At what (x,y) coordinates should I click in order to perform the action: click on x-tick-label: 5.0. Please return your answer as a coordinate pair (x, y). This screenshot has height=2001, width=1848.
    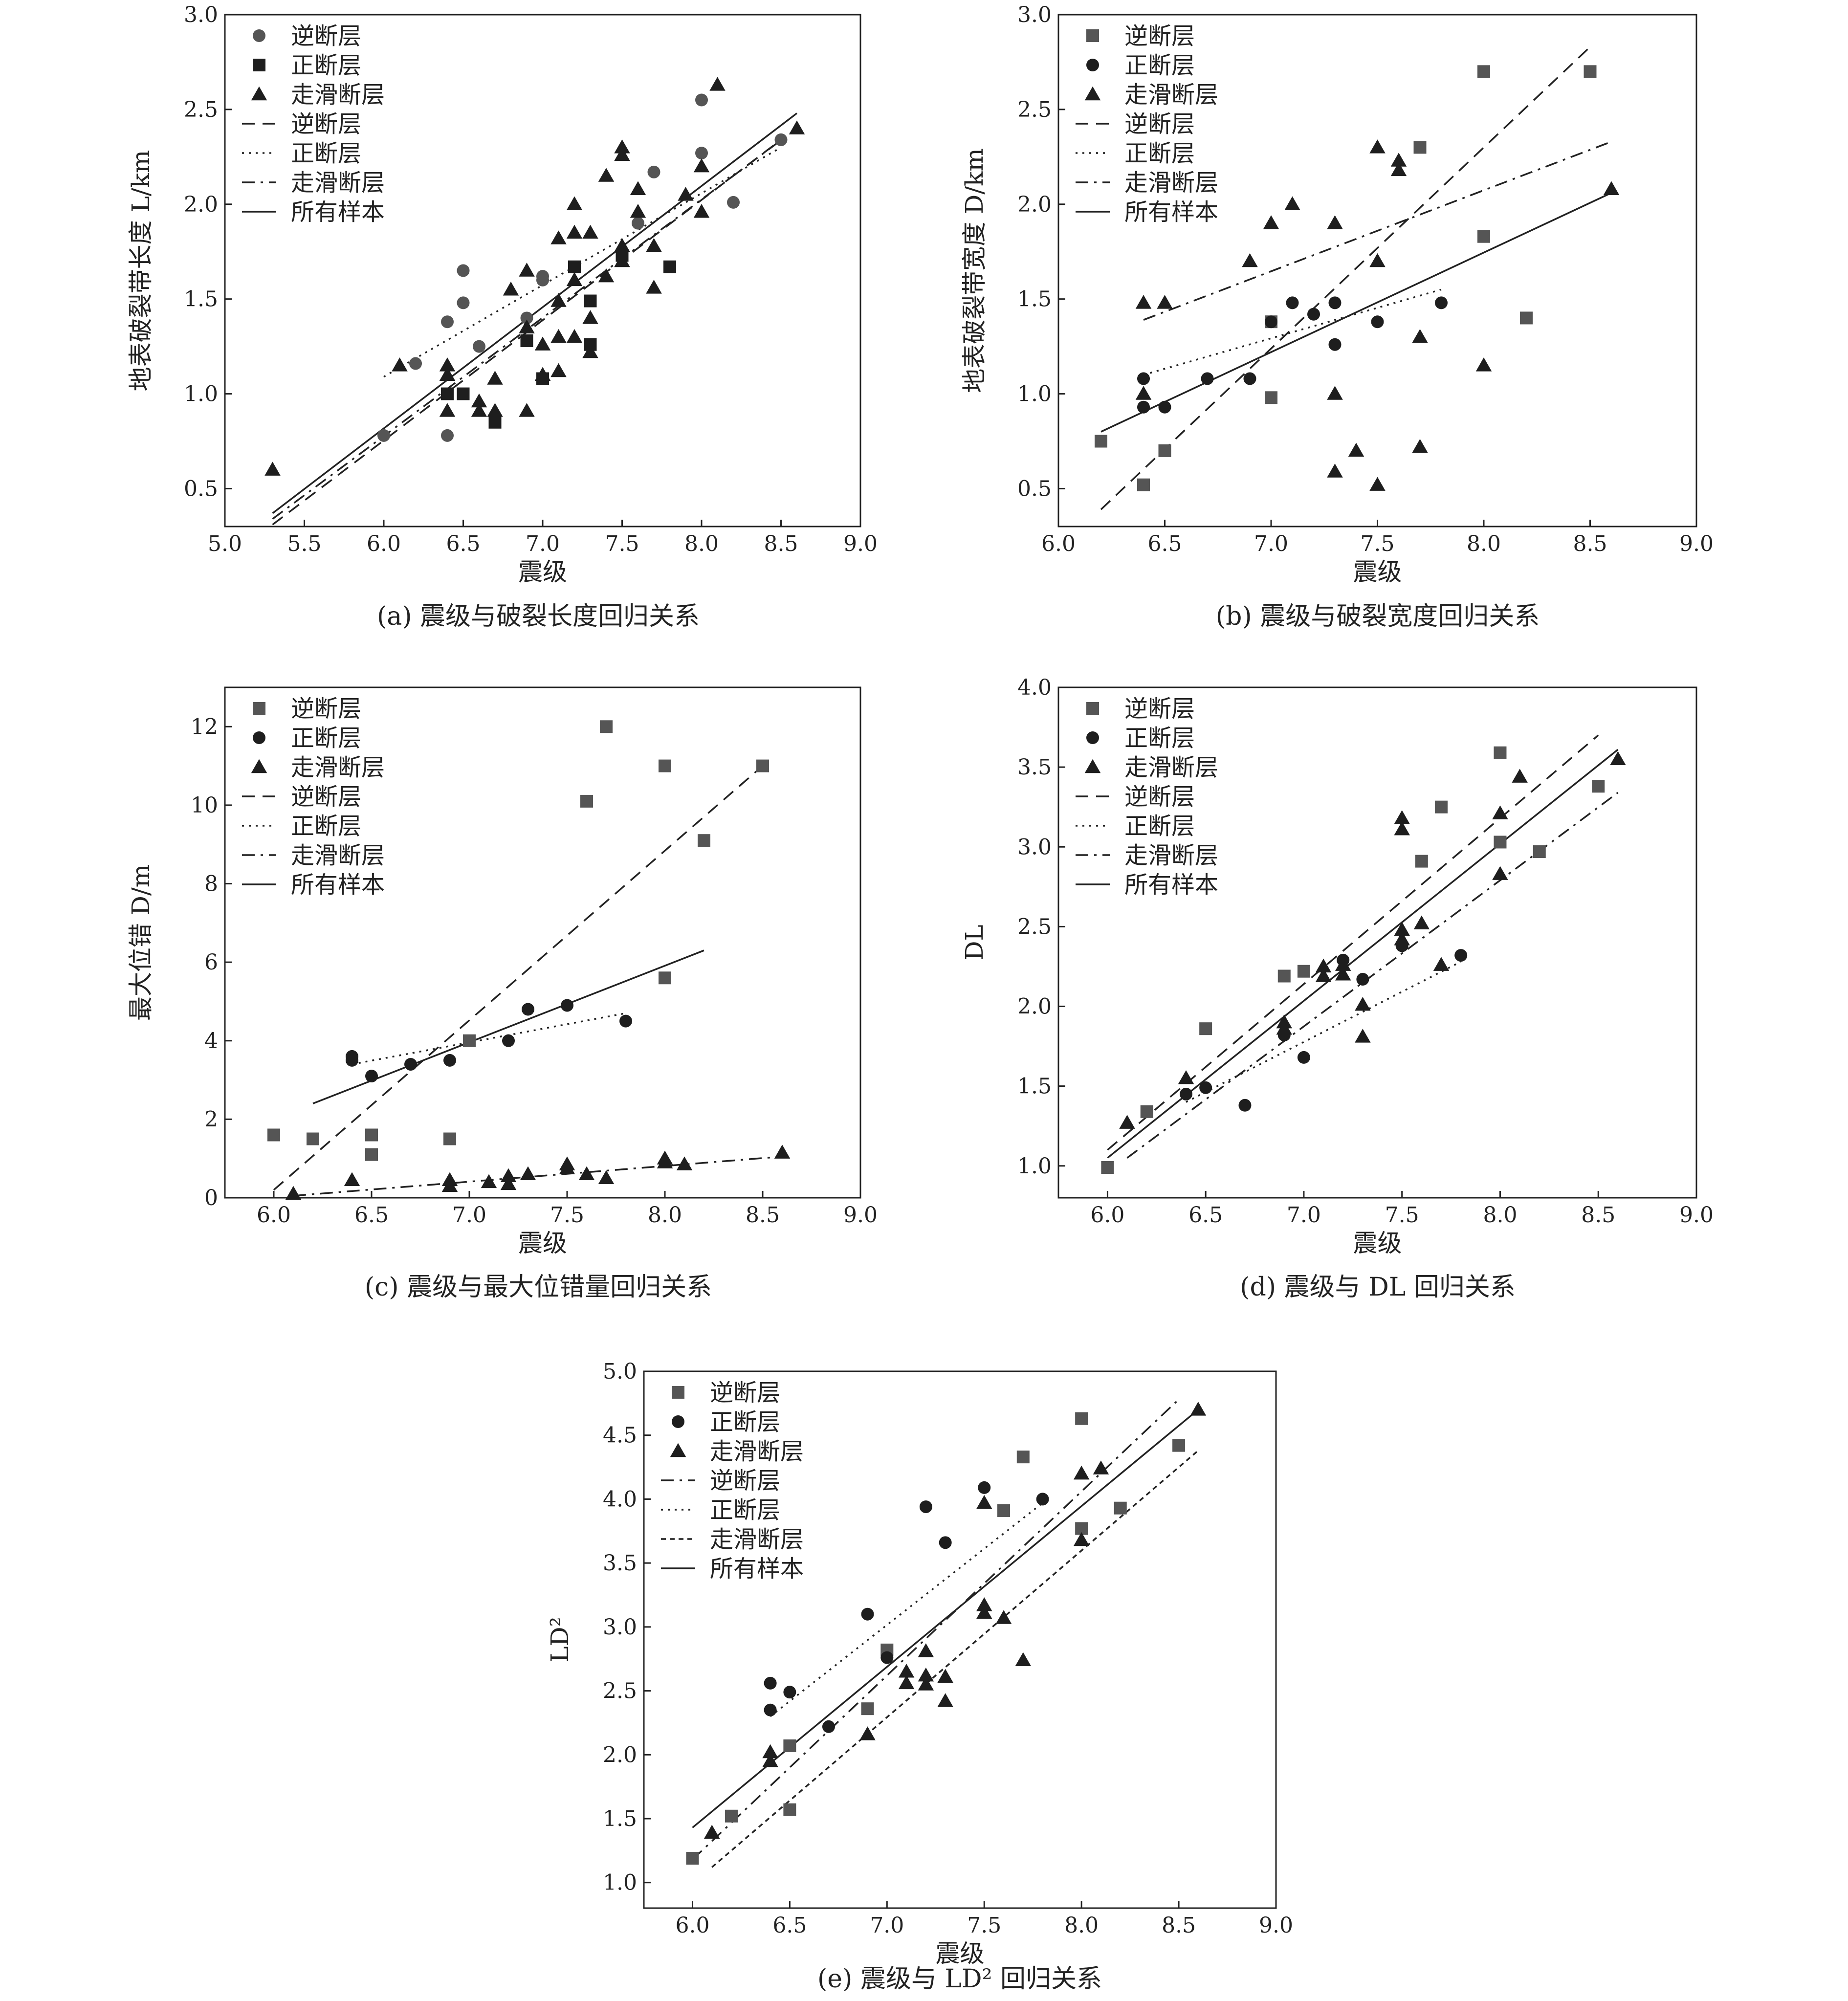
    Looking at the image, I should click on (225, 543).